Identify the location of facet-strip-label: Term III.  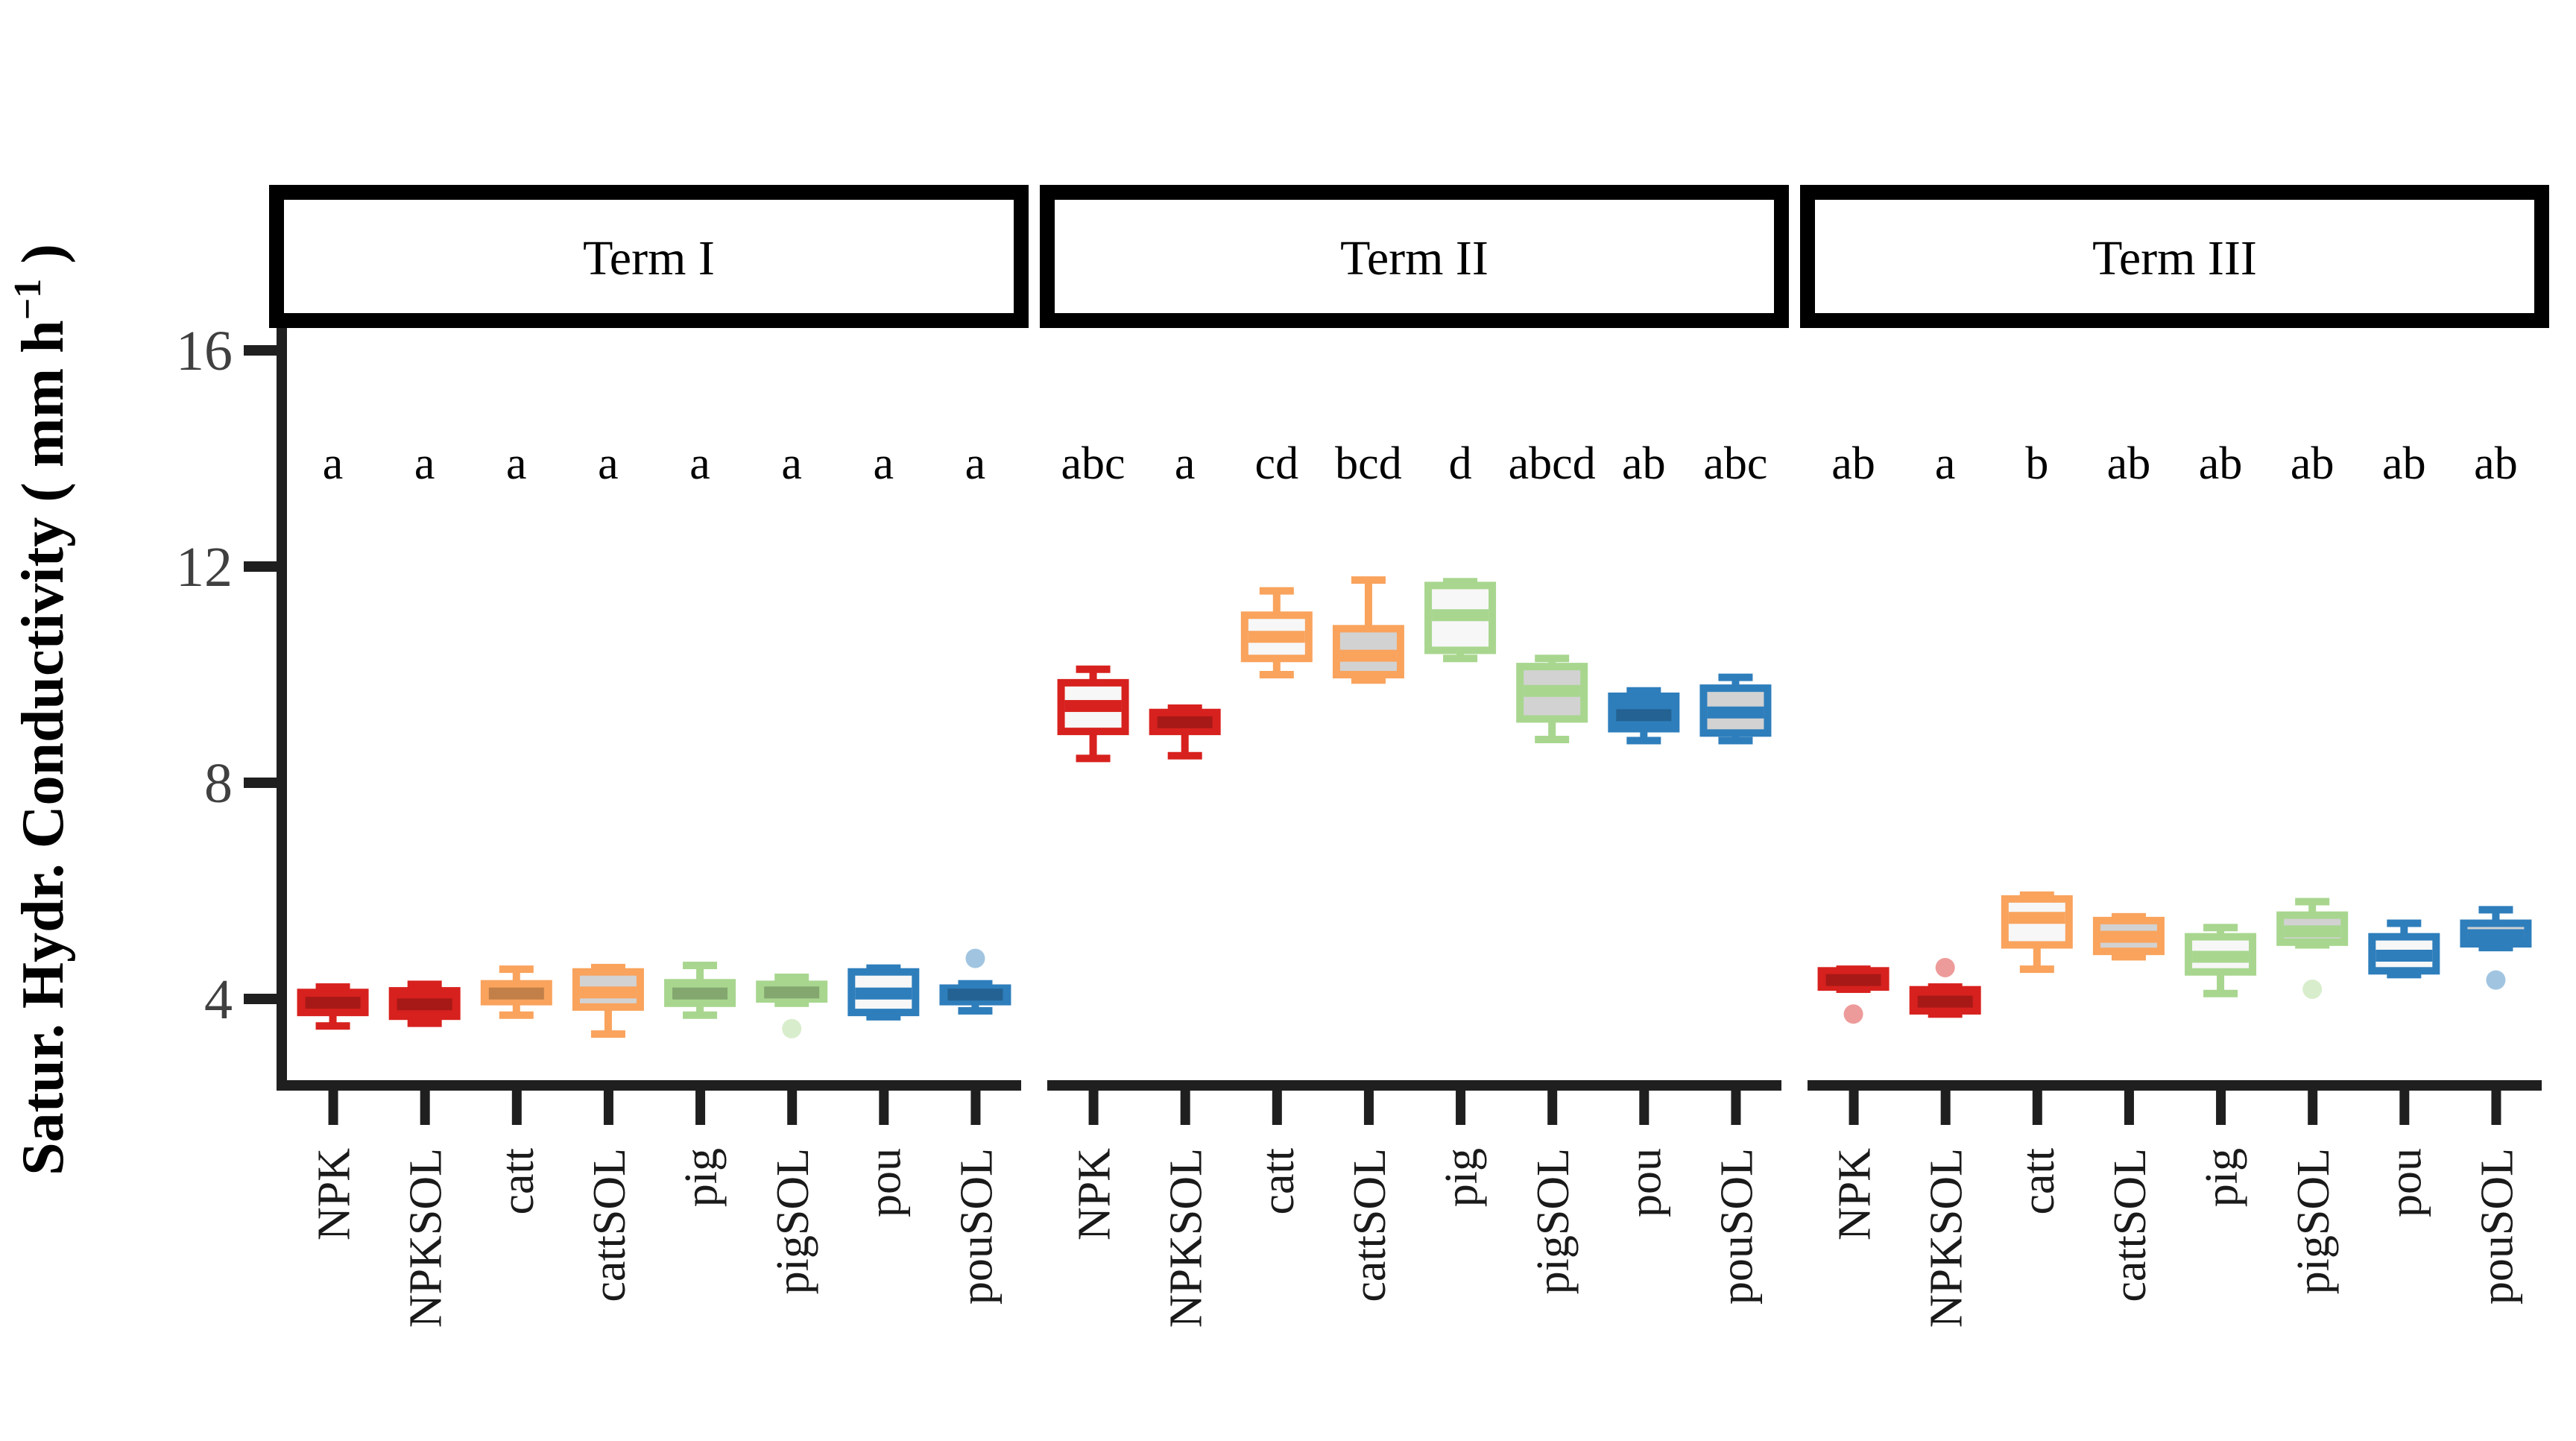
(2174, 258).